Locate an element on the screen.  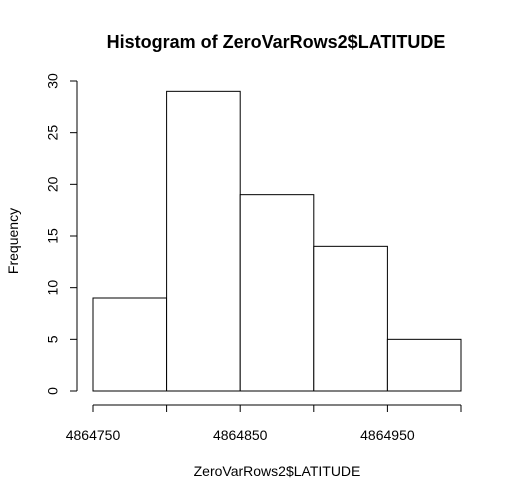
y-tick-label-0: 0 is located at coordinates (53, 391).